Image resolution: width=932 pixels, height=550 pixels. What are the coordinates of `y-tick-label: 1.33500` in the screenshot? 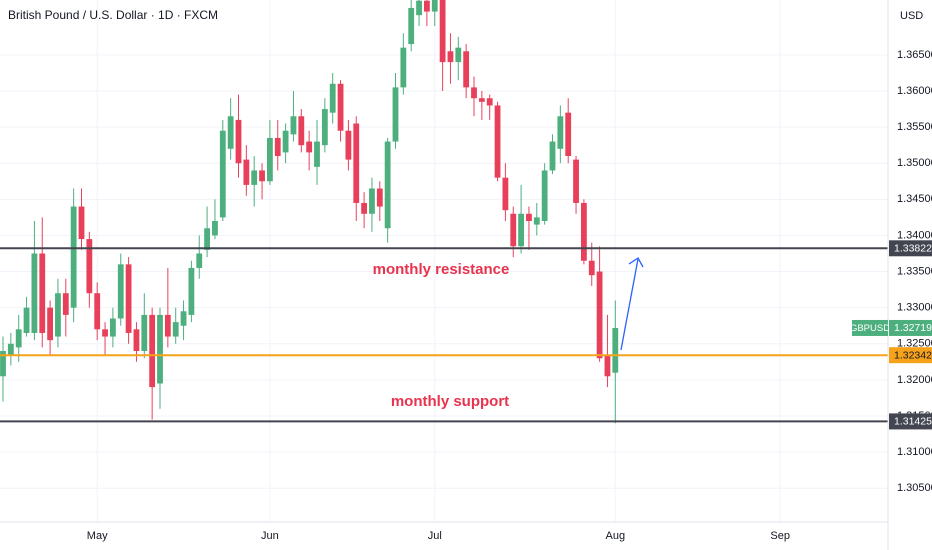 It's located at (914, 271).